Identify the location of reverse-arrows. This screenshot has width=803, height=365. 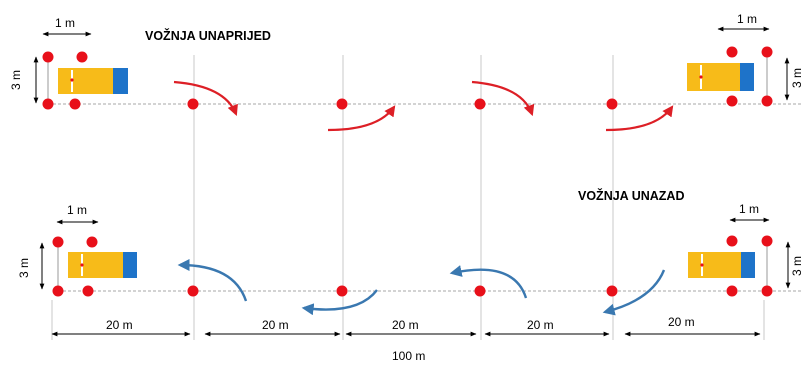
(421, 287).